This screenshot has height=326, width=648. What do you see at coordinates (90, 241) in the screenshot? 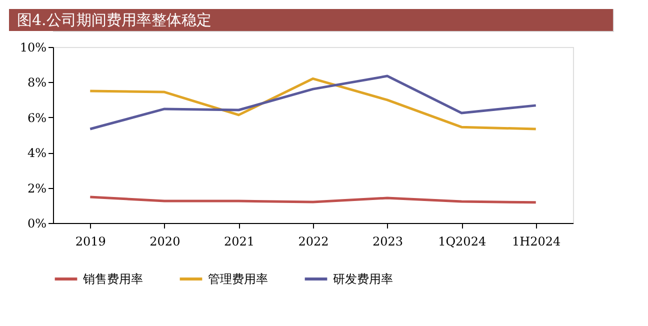
I see `x-tick-label: 2019` at bounding box center [90, 241].